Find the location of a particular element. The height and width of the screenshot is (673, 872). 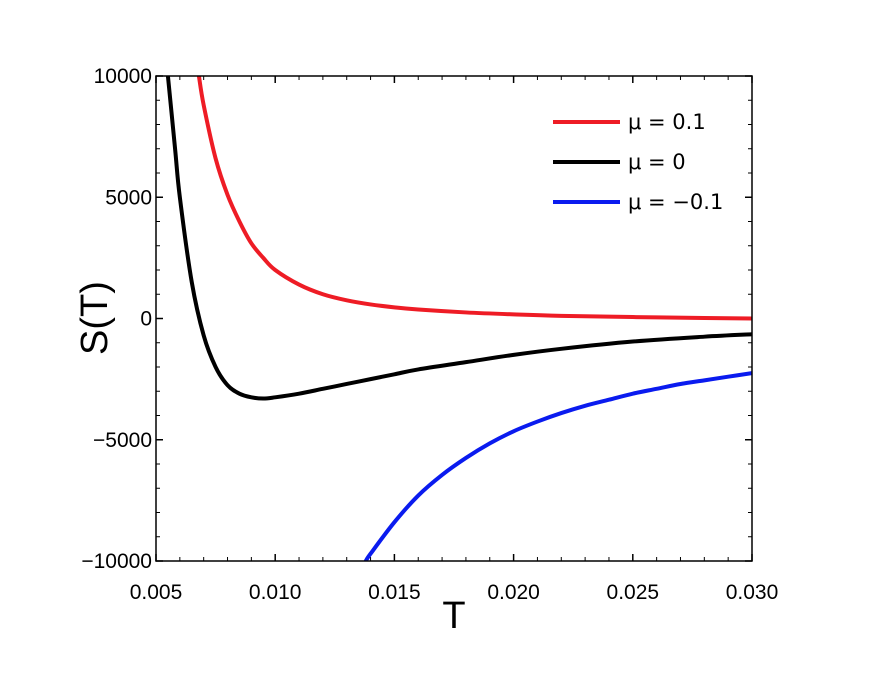

x-tick-label: 0.010 is located at coordinates (275, 592).